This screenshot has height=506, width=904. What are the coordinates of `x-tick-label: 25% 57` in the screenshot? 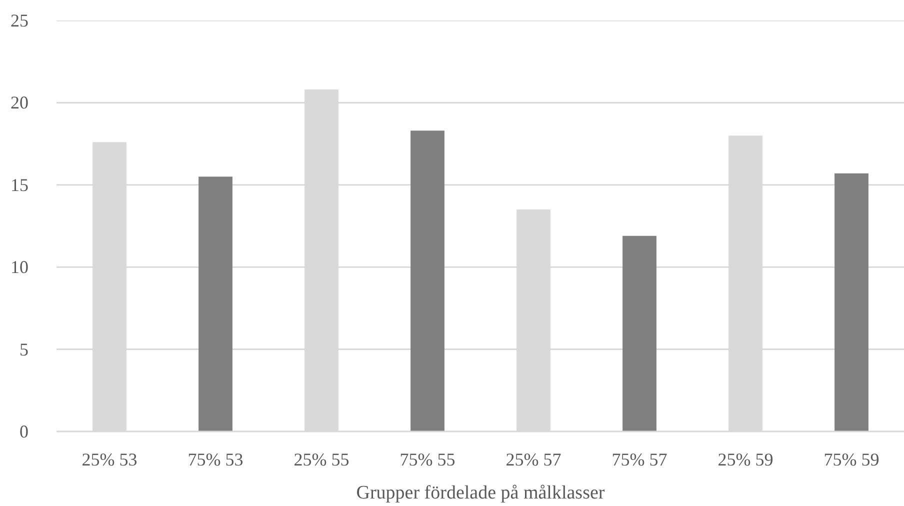 It's located at (534, 460).